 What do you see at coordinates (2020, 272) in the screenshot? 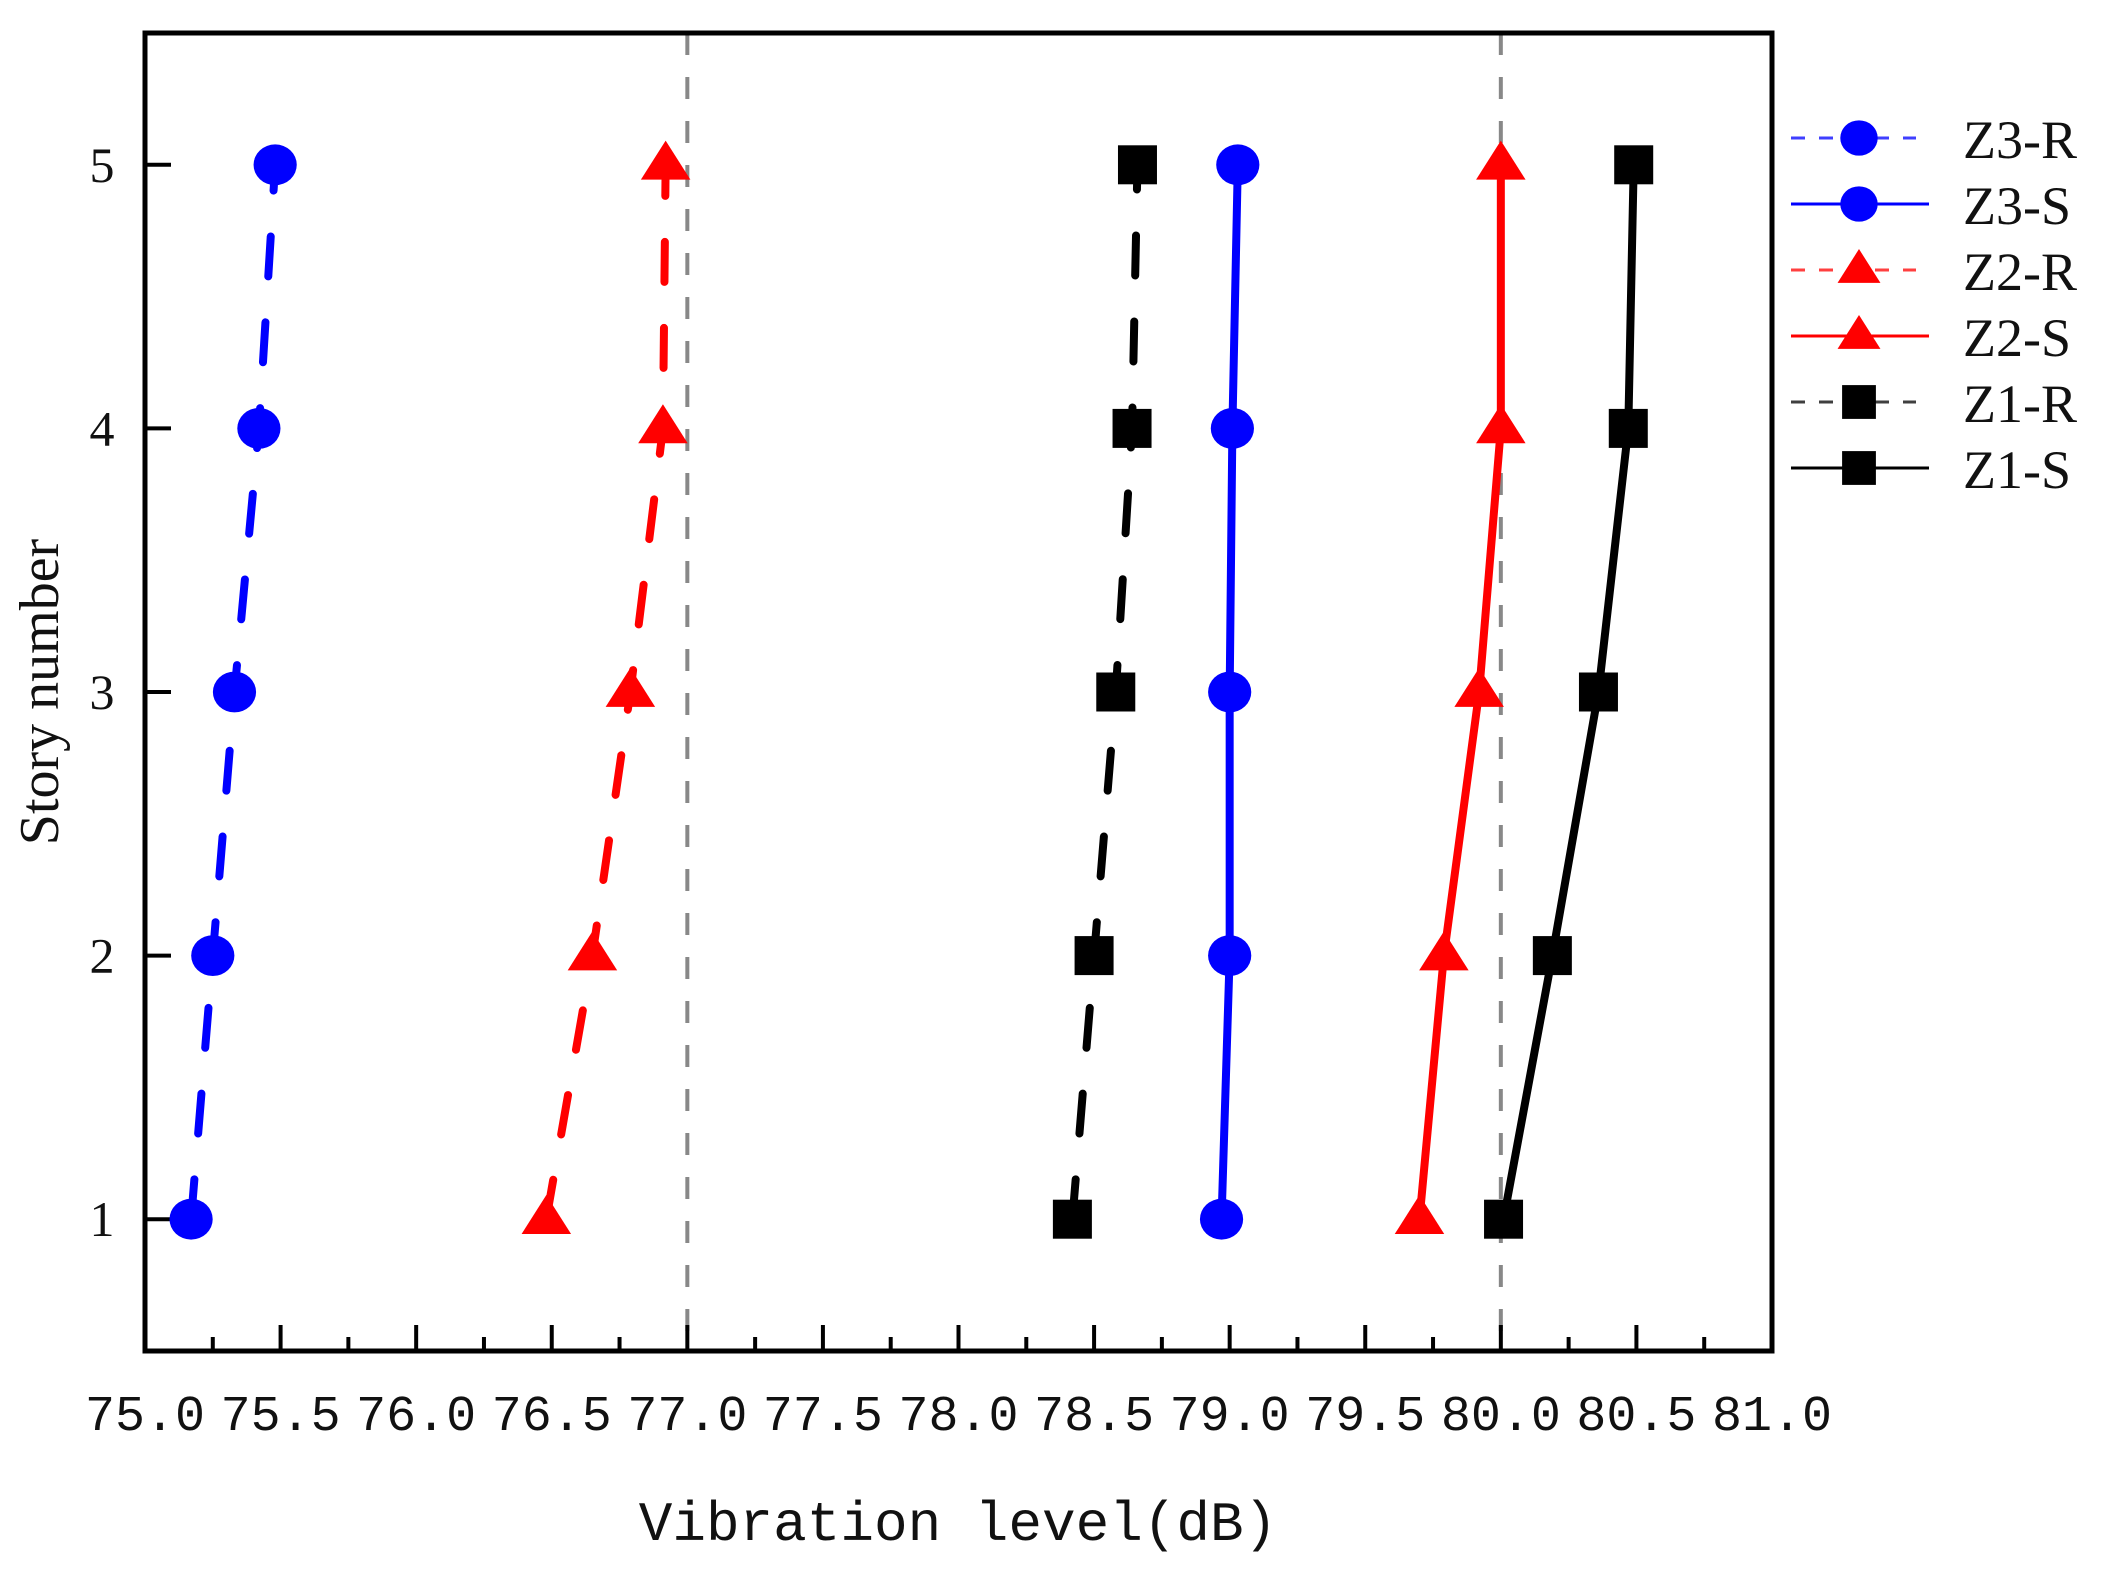
I see `legend-label: Z2-R` at bounding box center [2020, 272].